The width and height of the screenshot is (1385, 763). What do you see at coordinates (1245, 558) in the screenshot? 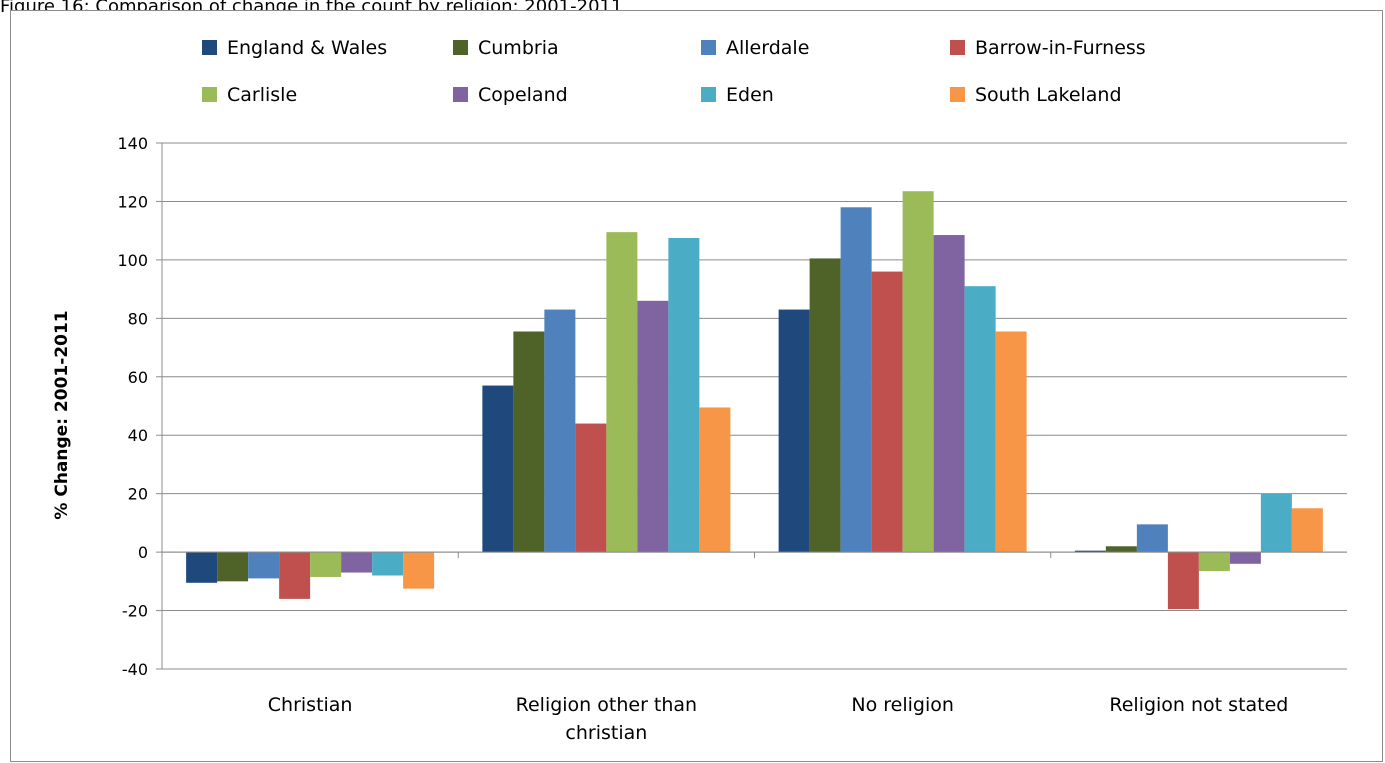
I see `bar-copeland-religion-not-stated` at bounding box center [1245, 558].